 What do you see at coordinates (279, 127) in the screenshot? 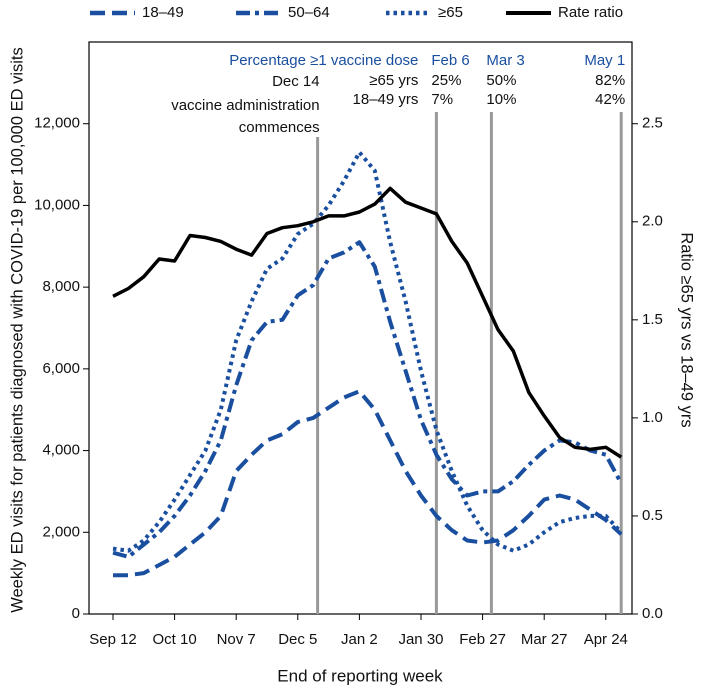
I see `start-note-text: commences` at bounding box center [279, 127].